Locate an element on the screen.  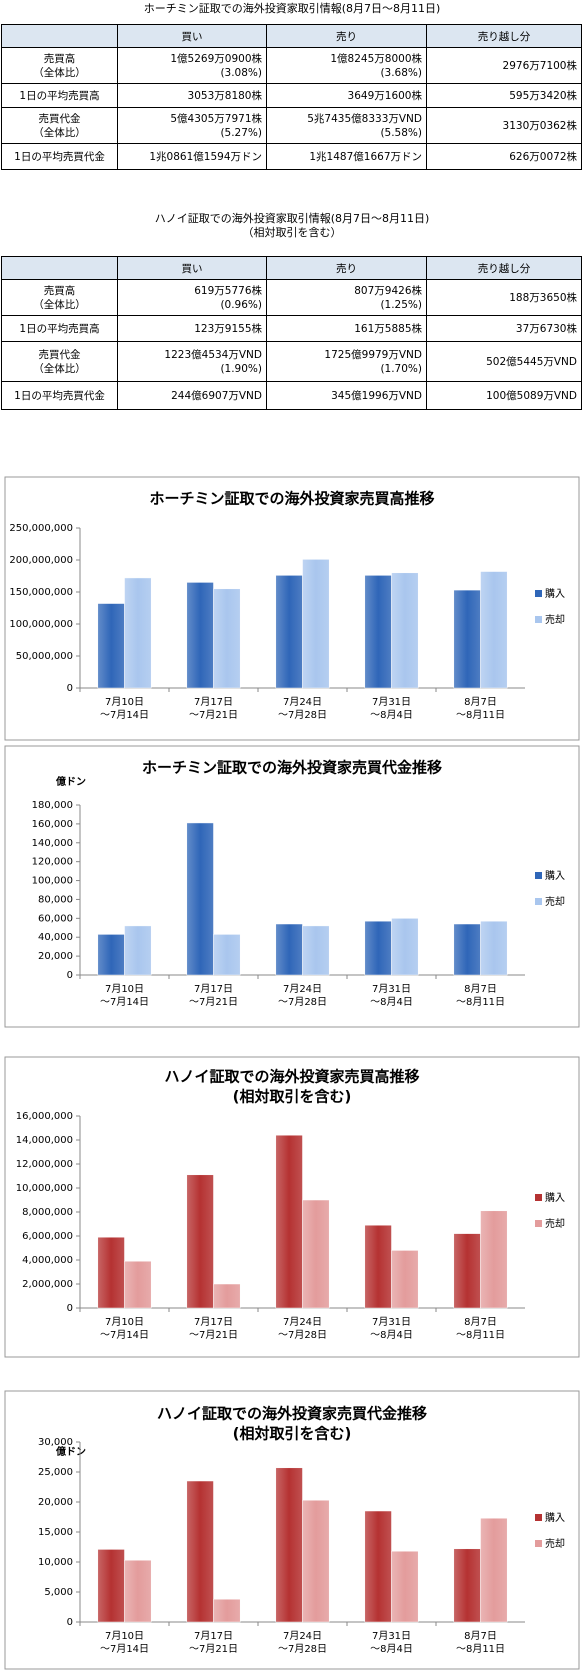
x-tick-label: 7月17日 is located at coordinates (213, 989).